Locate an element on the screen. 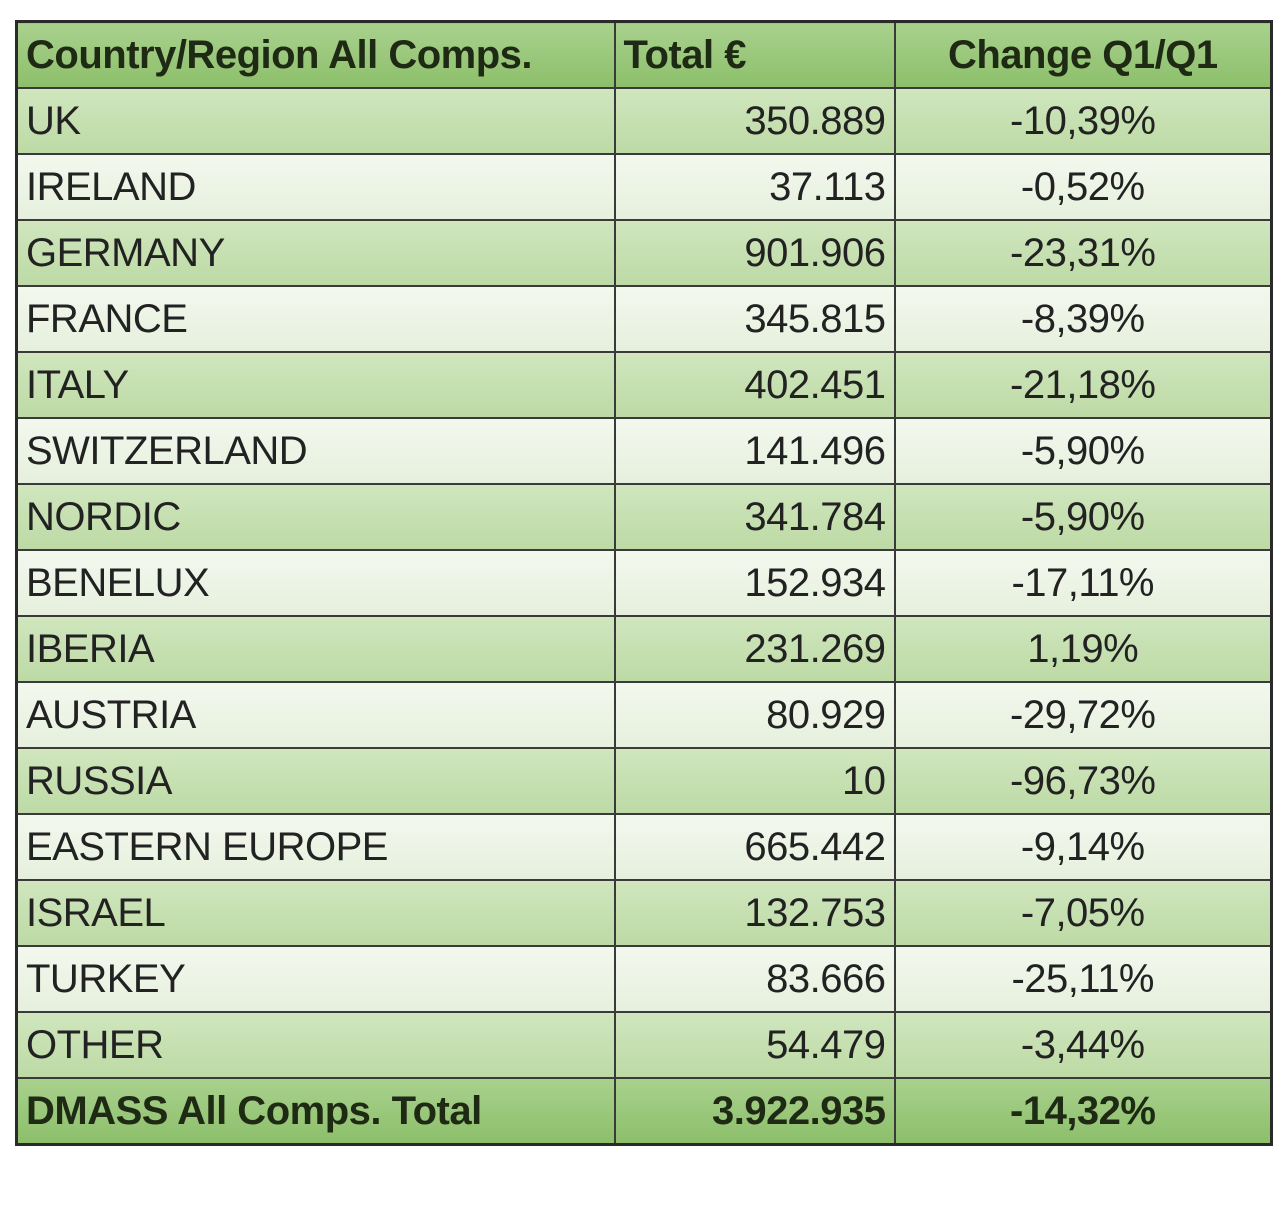  table-row: BENELUX 152.934 -17,11% is located at coordinates (644, 583).